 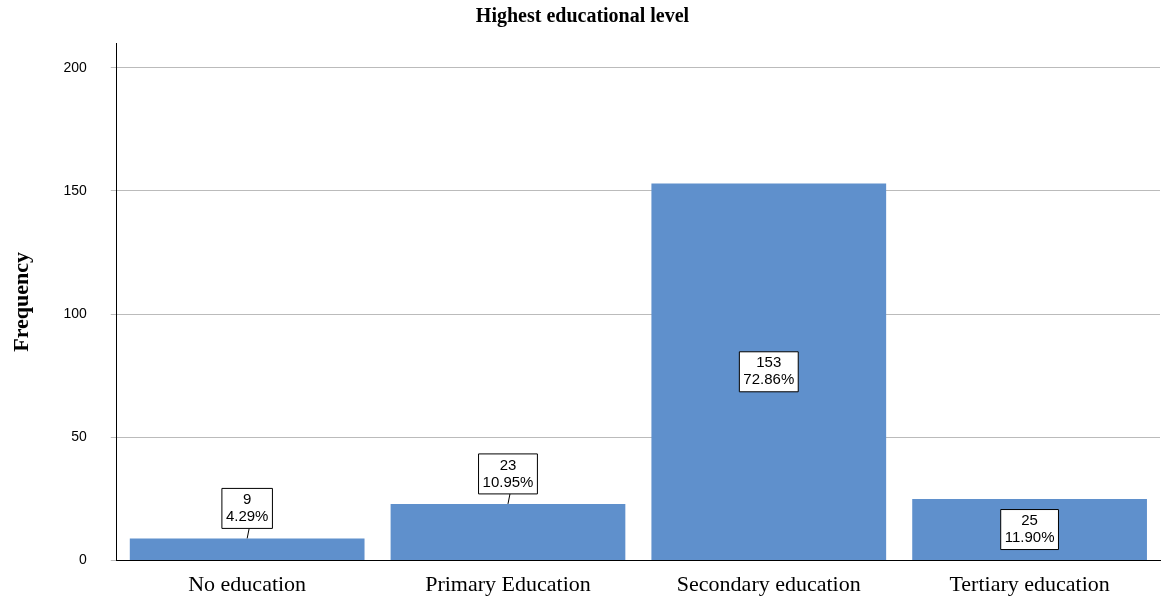 What do you see at coordinates (1029, 528) in the screenshot?
I see `data-label: 25 11.90%` at bounding box center [1029, 528].